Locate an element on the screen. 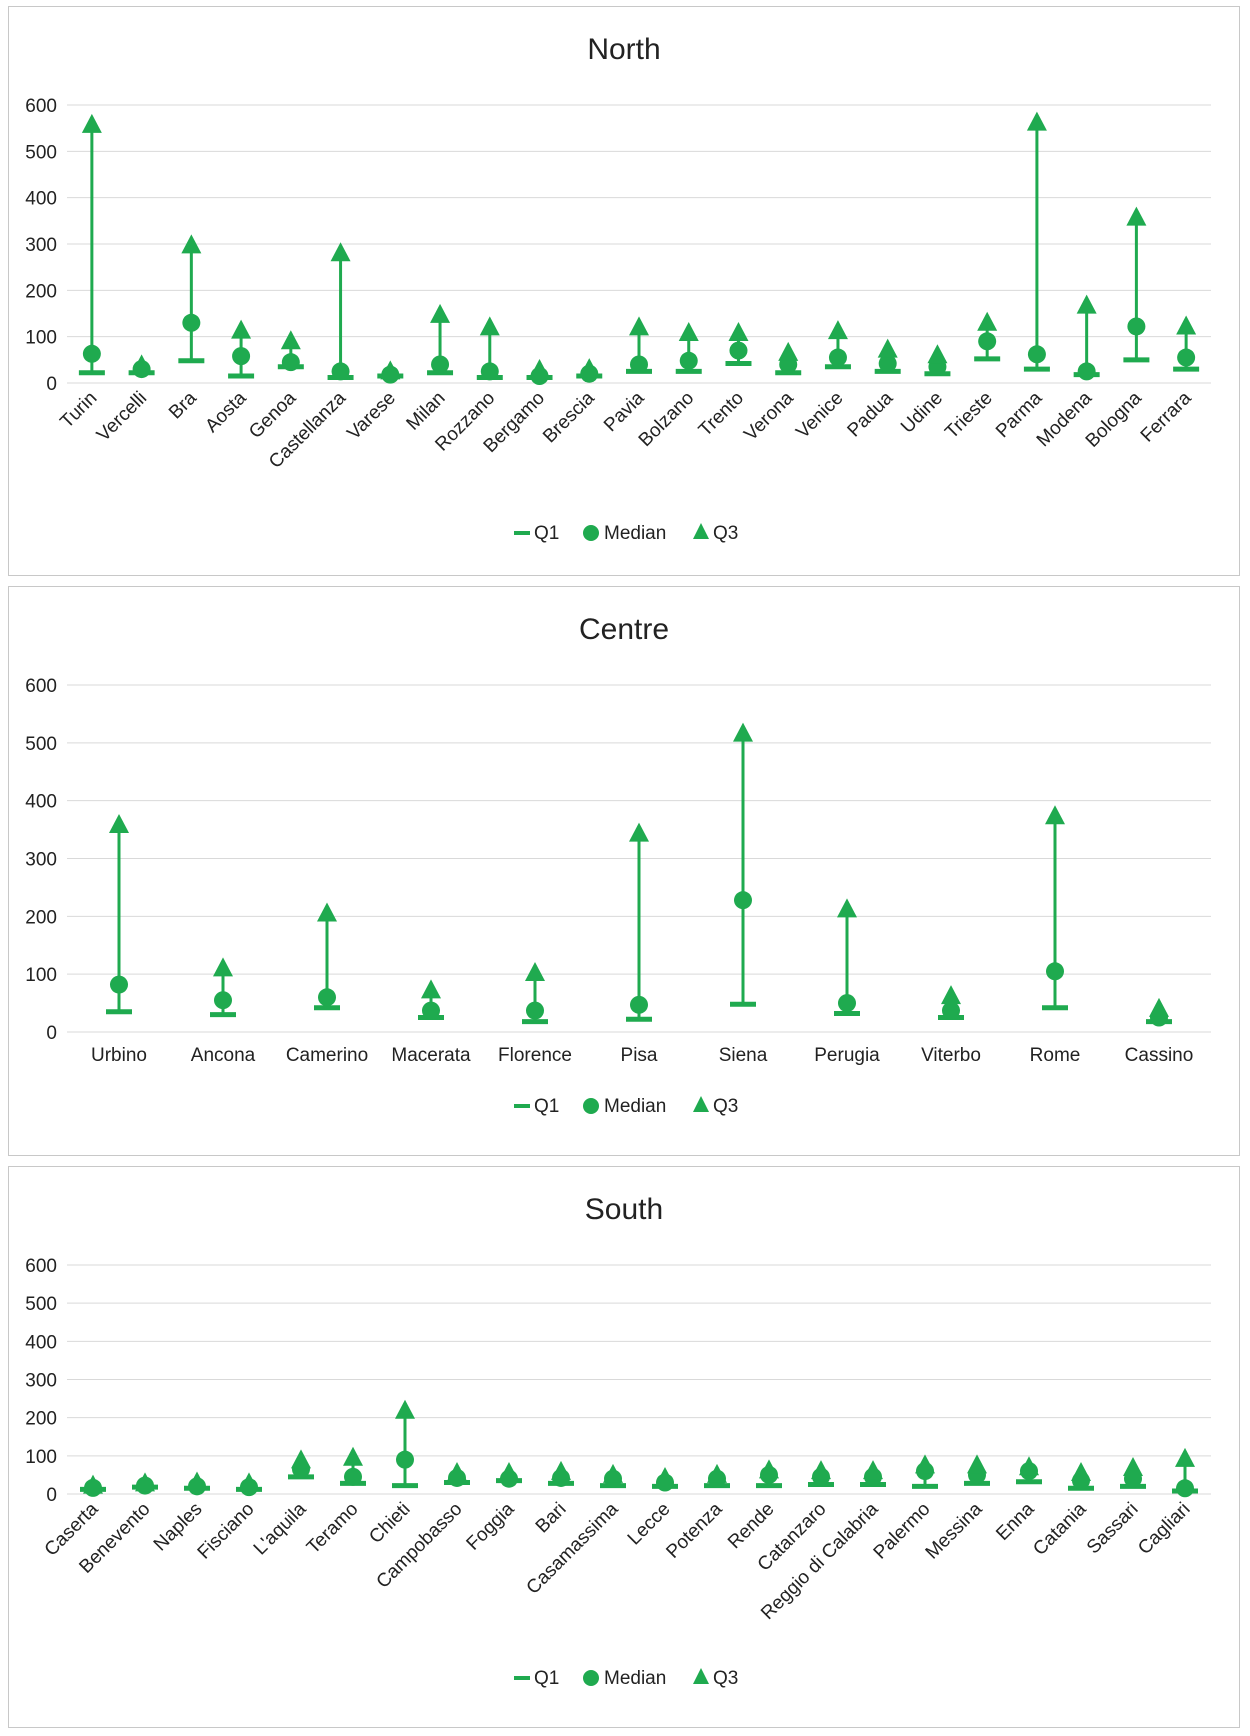 This screenshot has height=1736, width=1250. category-label: Camerino is located at coordinates (327, 1055).